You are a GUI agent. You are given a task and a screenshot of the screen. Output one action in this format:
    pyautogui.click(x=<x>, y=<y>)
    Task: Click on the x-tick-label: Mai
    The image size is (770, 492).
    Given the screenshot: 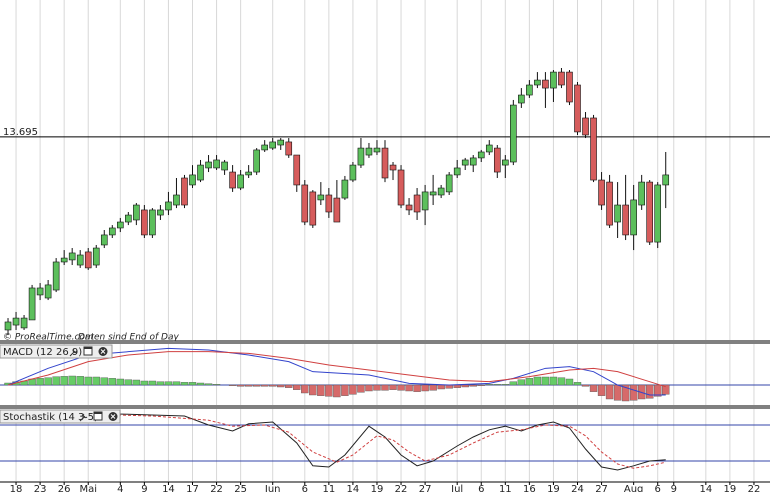 What is the action you would take?
    pyautogui.click(x=88, y=488)
    